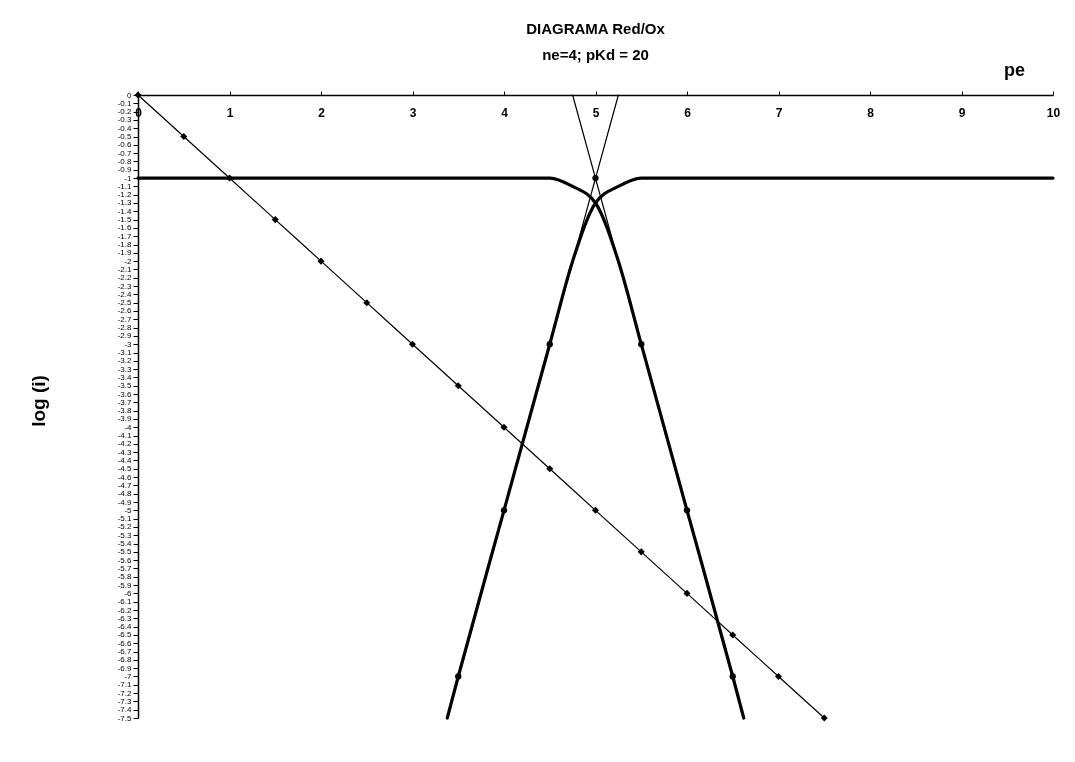 The height and width of the screenshot is (762, 1075). What do you see at coordinates (505, 112) in the screenshot?
I see `x-tick-label: 4` at bounding box center [505, 112].